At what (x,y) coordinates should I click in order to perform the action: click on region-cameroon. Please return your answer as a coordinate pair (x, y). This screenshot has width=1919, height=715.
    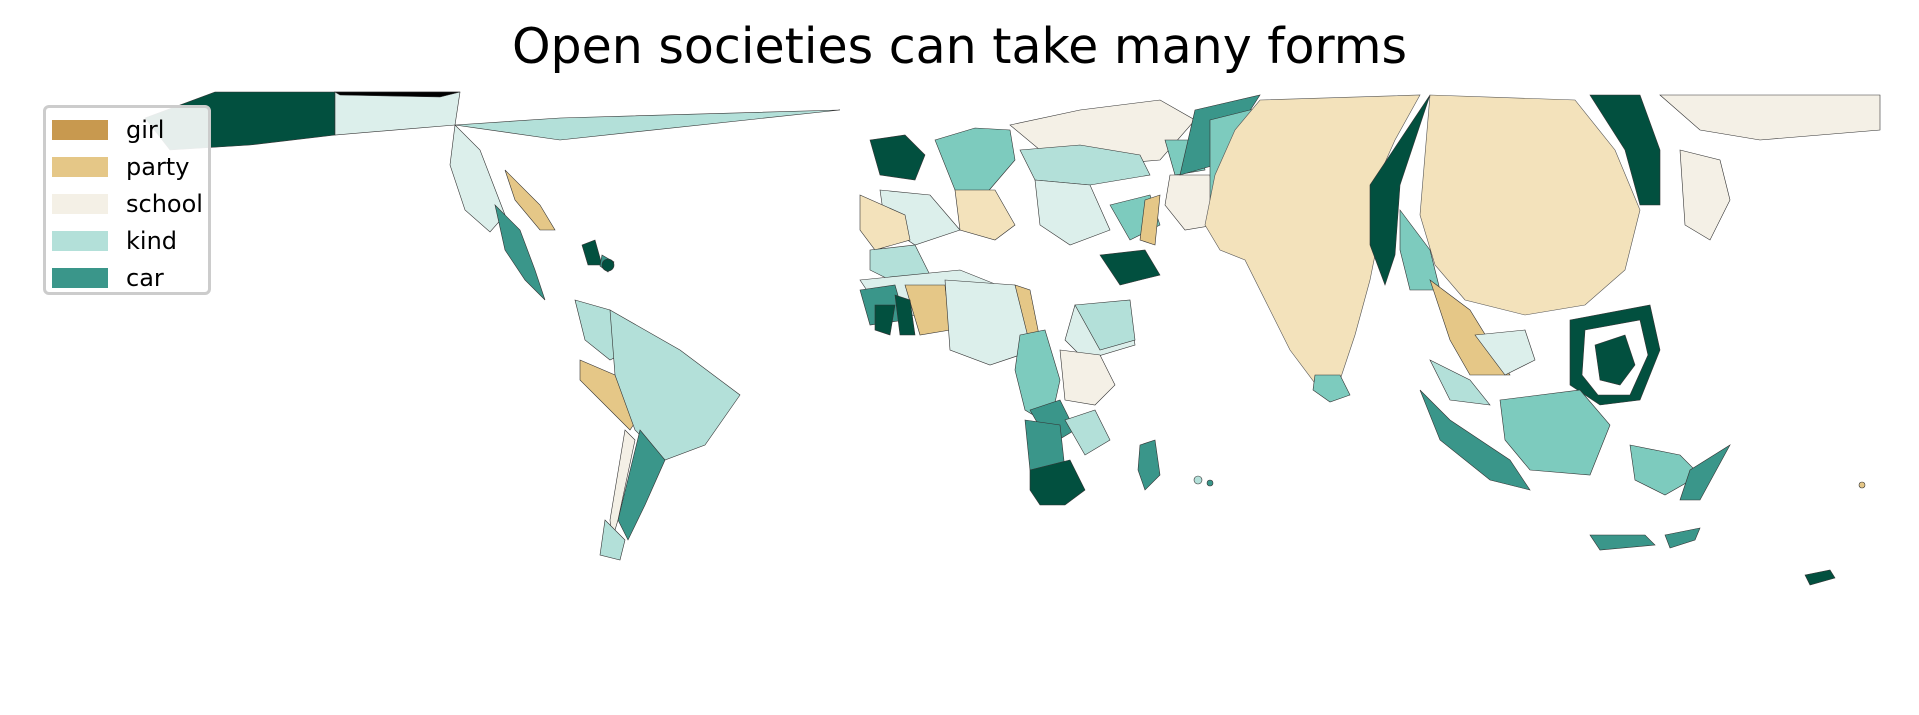
    Looking at the image, I should click on (905, 315).